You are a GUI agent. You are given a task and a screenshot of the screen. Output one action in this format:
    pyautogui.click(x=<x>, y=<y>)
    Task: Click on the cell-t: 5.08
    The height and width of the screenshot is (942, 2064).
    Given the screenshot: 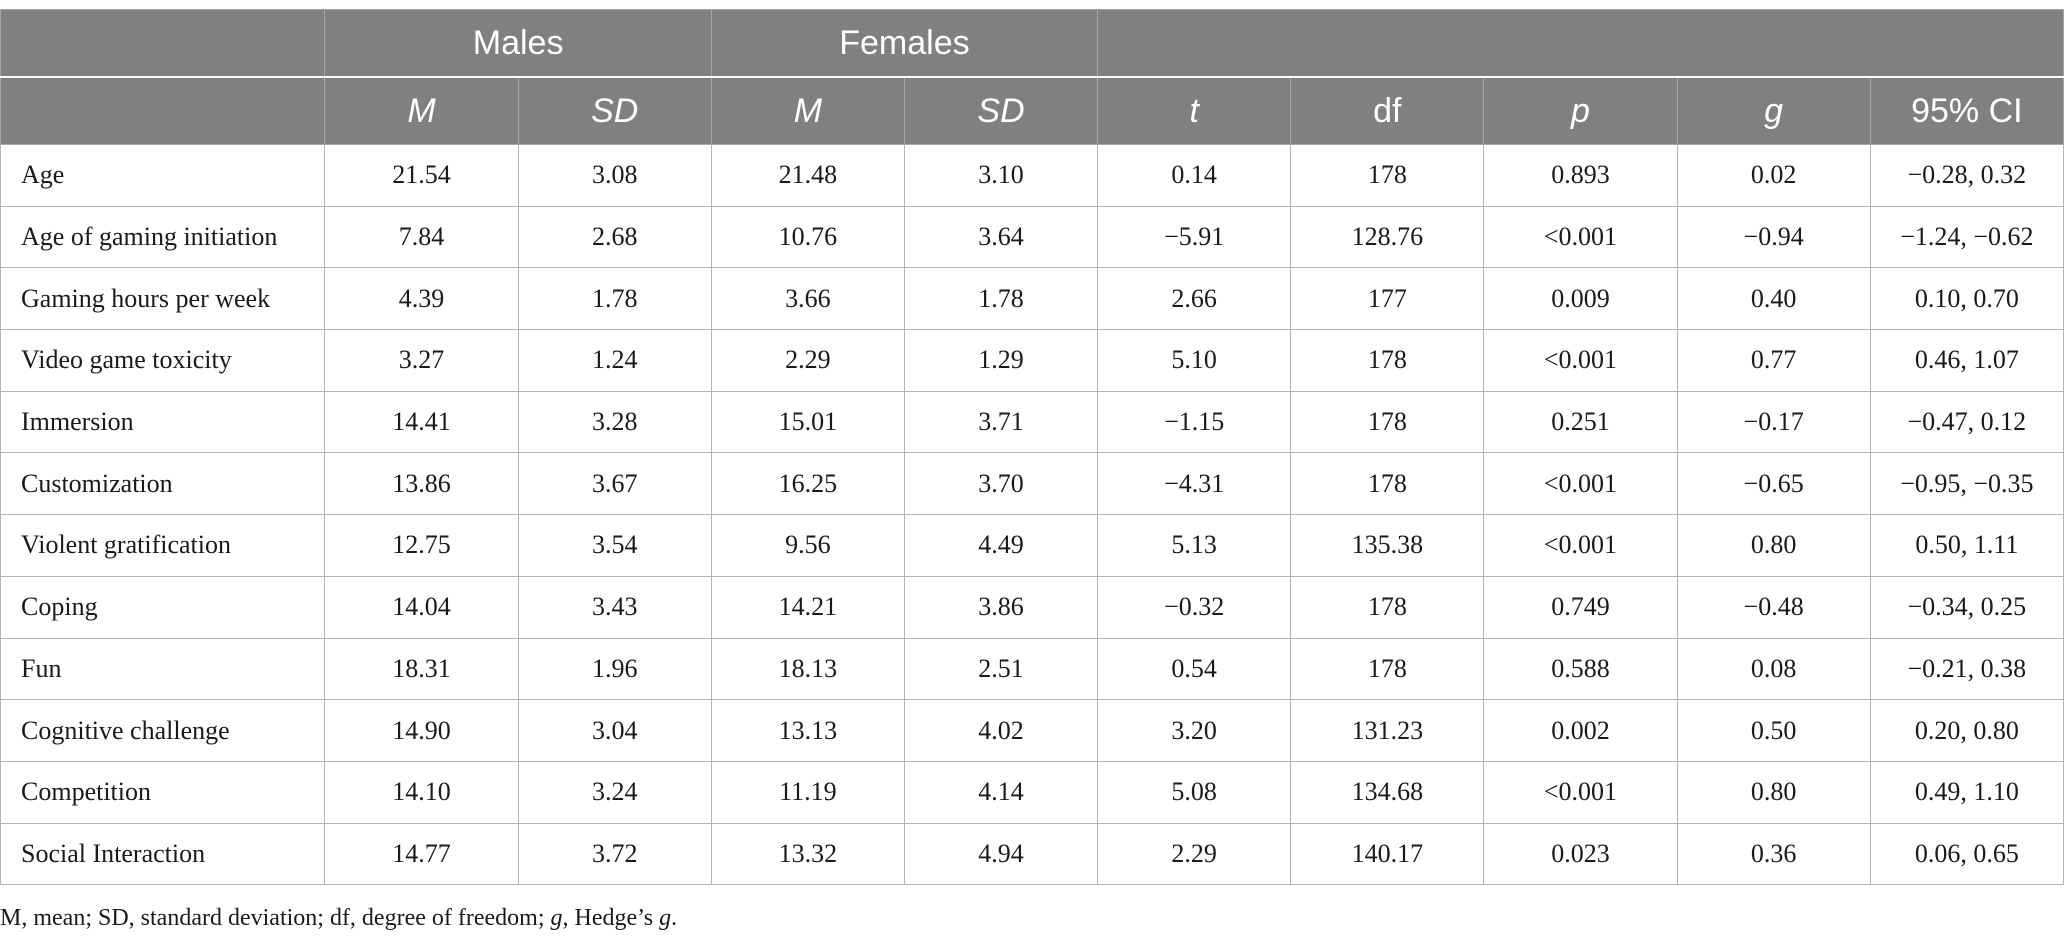 What is the action you would take?
    pyautogui.click(x=1194, y=792)
    